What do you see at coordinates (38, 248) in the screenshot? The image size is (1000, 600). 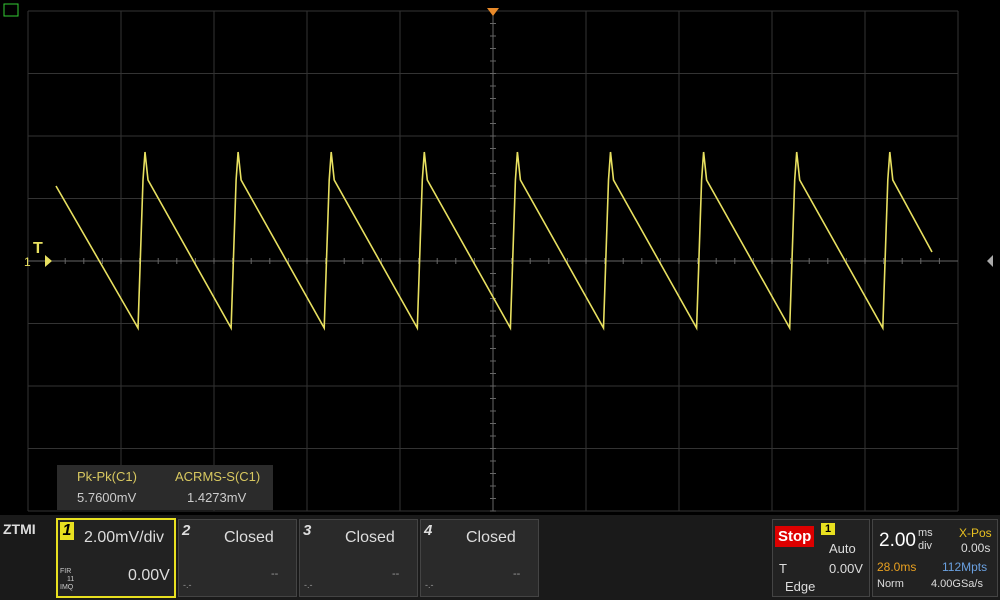 I see `trigger-marker-label: T` at bounding box center [38, 248].